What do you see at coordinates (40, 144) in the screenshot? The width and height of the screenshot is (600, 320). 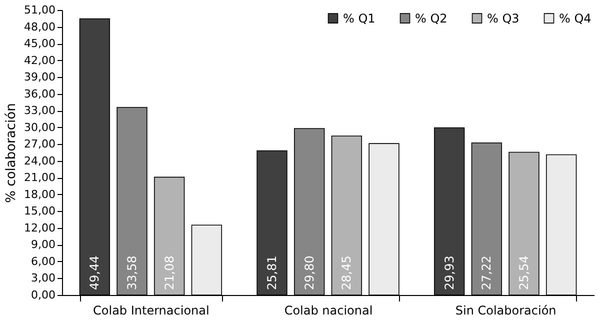 I see `y-tick-label: 27,00` at bounding box center [40, 144].